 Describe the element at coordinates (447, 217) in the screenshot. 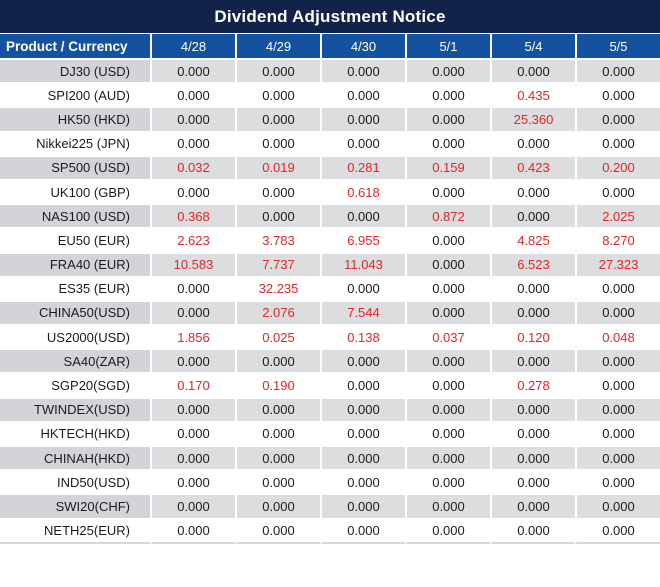

I see `value-cell: 0.872` at that location.